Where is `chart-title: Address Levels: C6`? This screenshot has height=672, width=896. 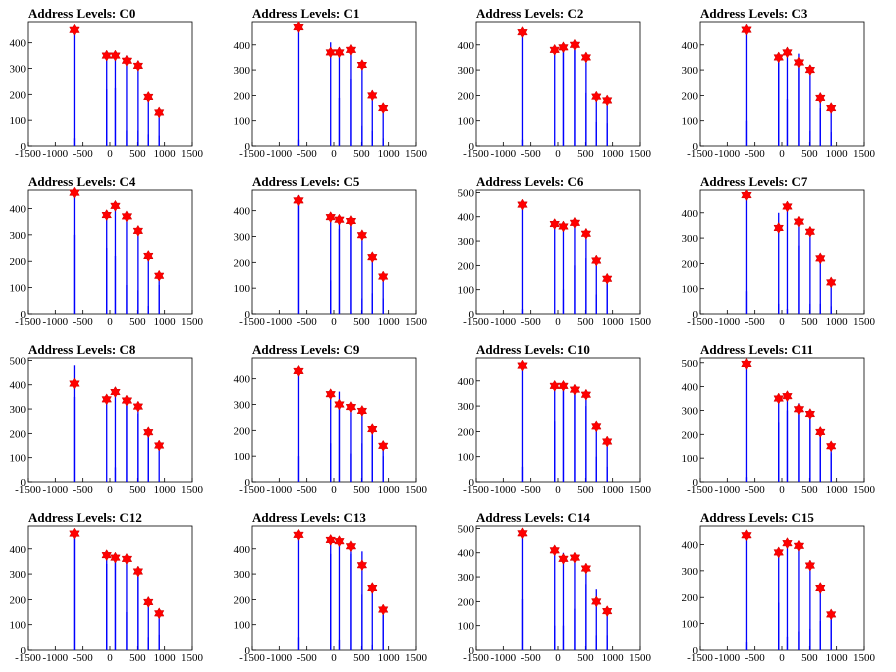 chart-title: Address Levels: C6 is located at coordinates (530, 181).